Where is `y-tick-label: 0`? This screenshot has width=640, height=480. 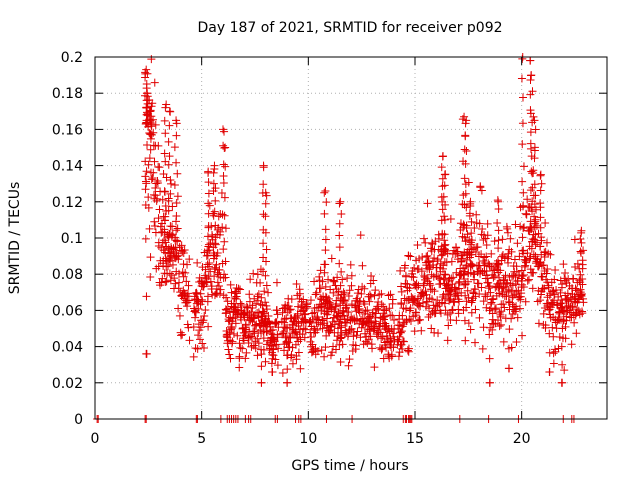 y-tick-label: 0 is located at coordinates (78, 420).